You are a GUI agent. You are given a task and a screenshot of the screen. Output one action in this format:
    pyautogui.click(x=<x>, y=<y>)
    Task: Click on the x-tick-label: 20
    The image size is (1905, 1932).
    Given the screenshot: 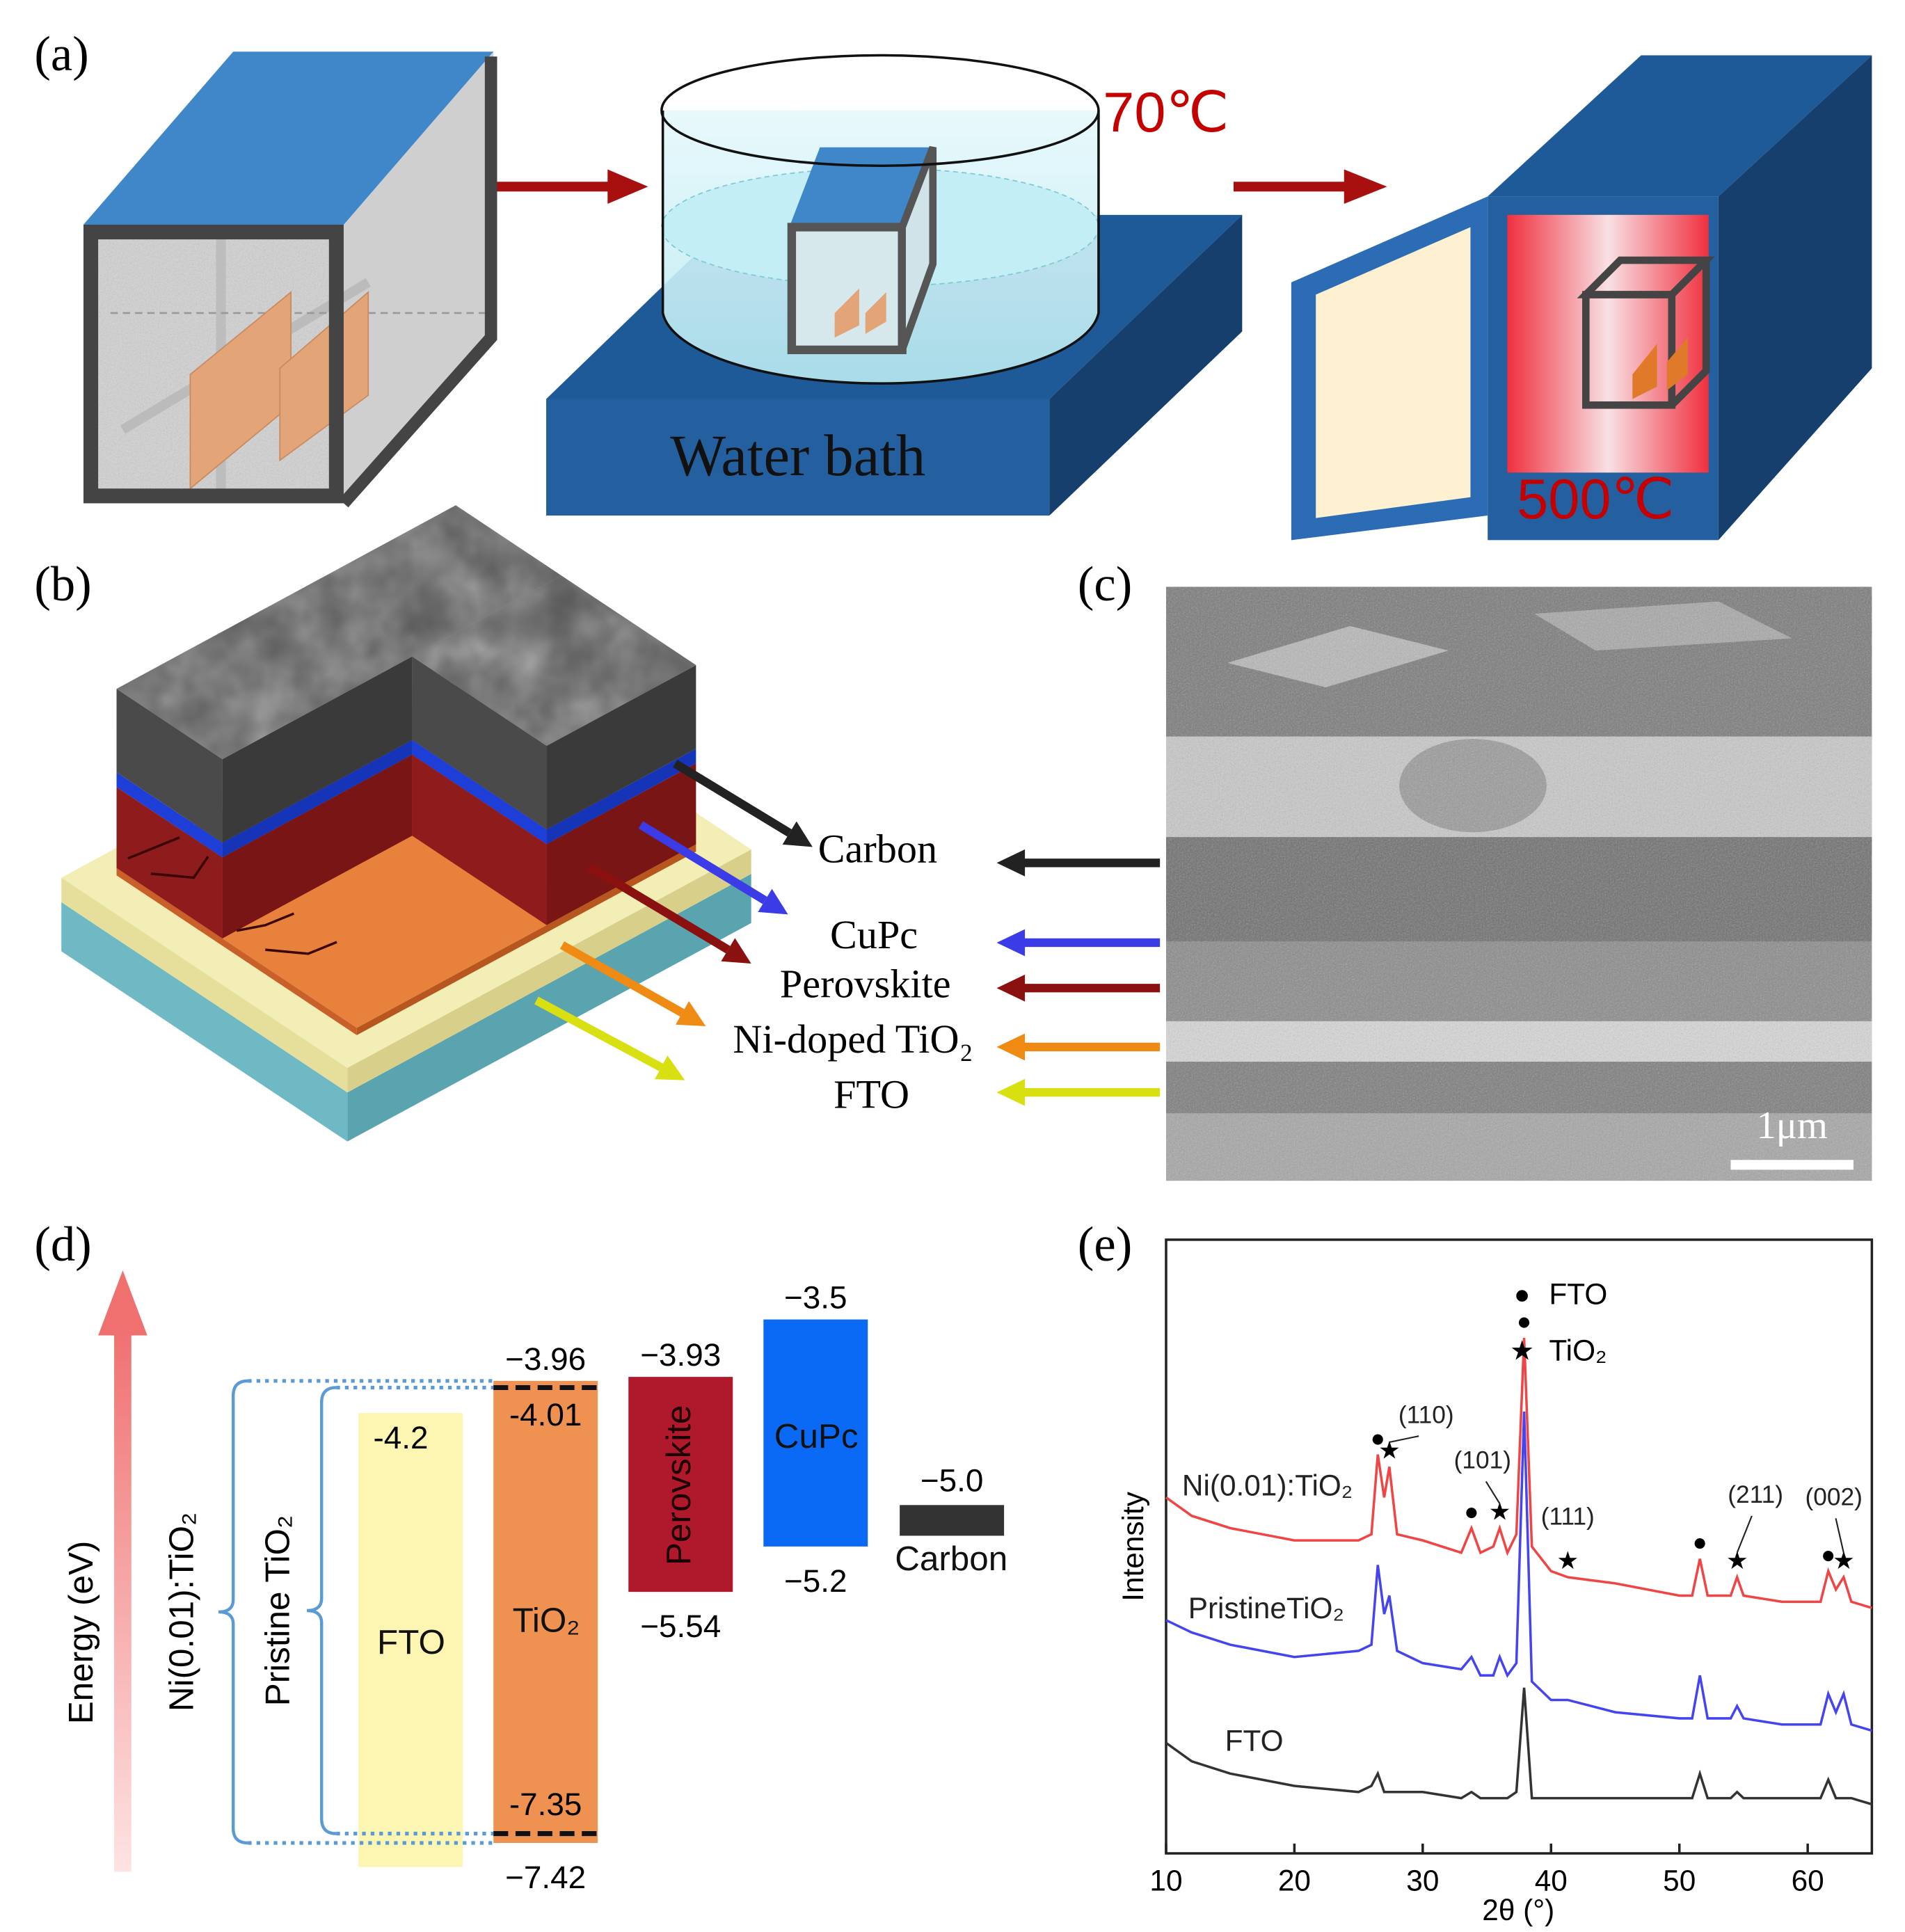 What is the action you would take?
    pyautogui.click(x=1294, y=1881)
    